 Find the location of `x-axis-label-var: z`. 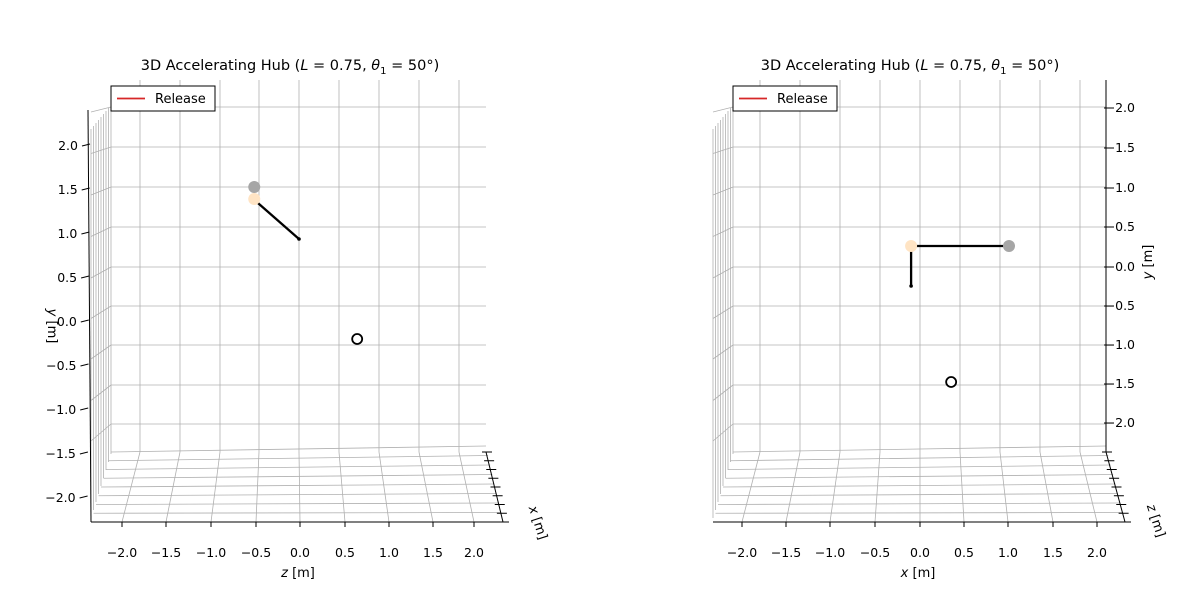

x-axis-label-var: z is located at coordinates (284, 573).